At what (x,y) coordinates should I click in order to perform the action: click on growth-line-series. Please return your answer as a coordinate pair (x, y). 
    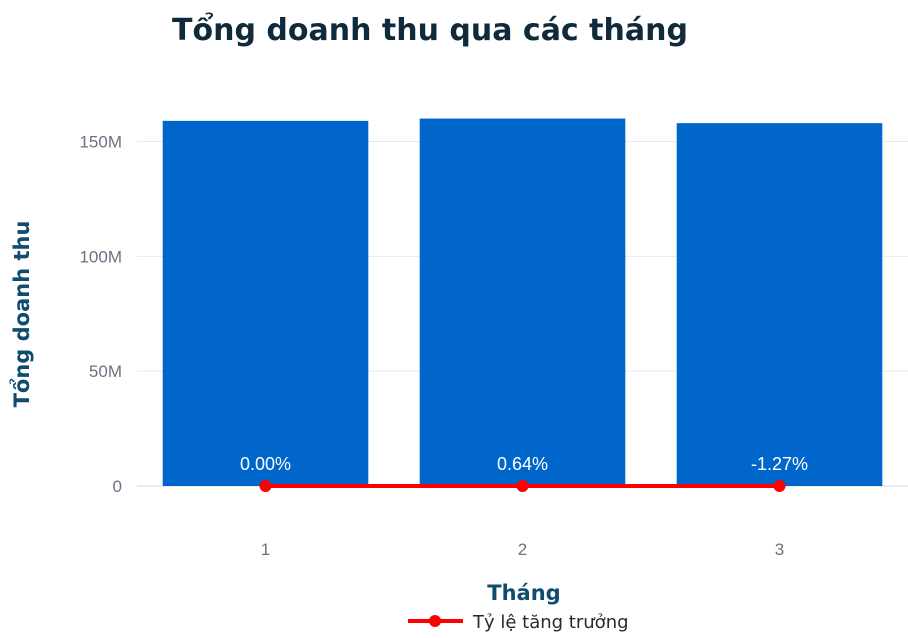
    Looking at the image, I should click on (522, 486).